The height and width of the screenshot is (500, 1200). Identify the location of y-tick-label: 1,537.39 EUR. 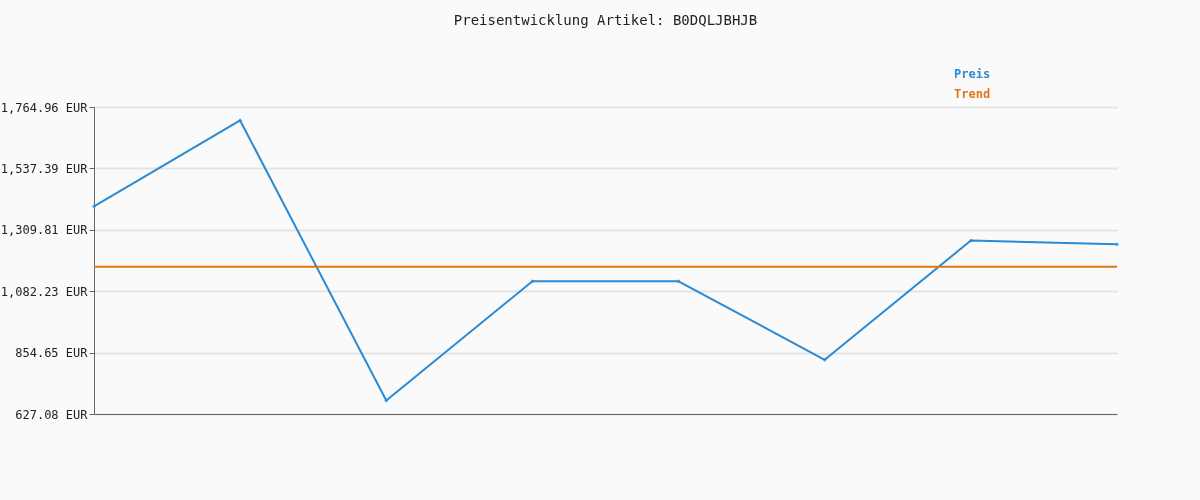
(44, 168).